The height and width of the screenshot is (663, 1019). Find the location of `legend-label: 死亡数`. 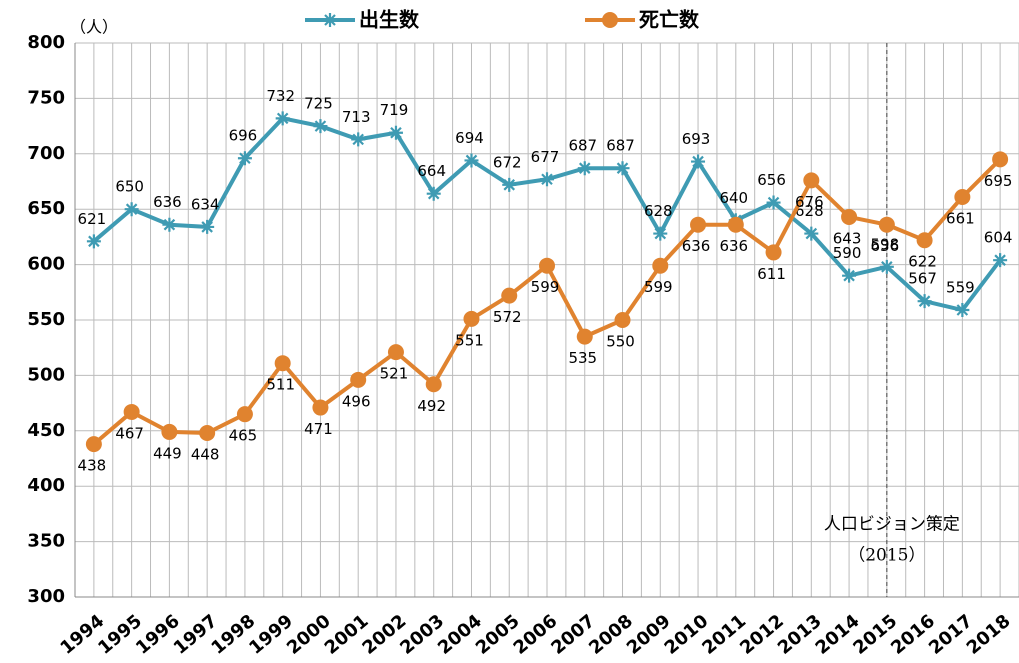

legend-label: 死亡数 is located at coordinates (669, 20).